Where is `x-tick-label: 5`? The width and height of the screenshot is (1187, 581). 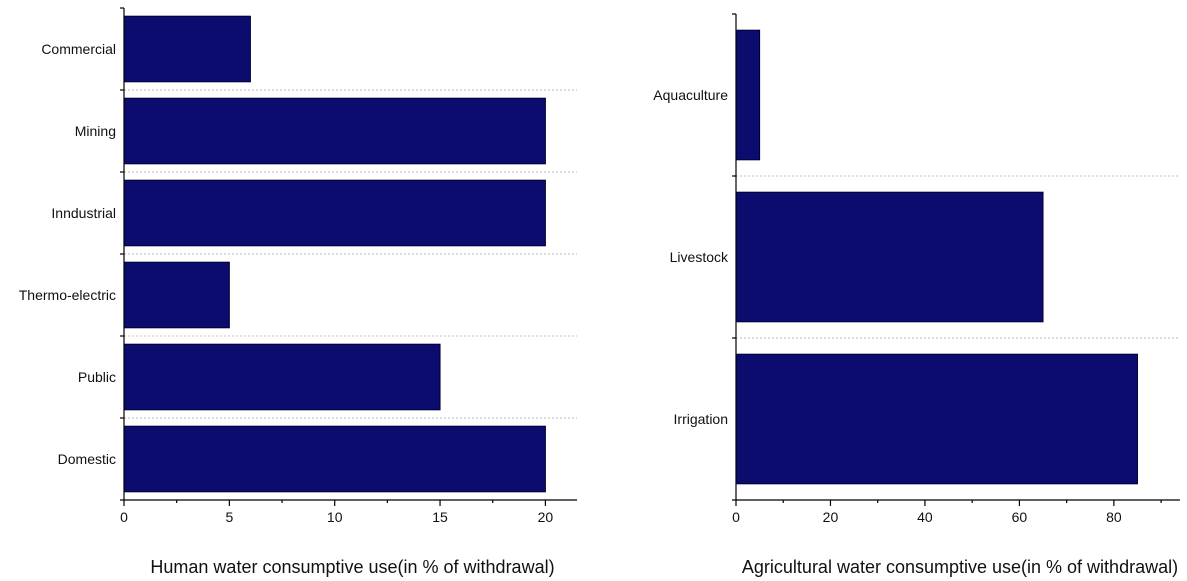
x-tick-label: 5 is located at coordinates (229, 517).